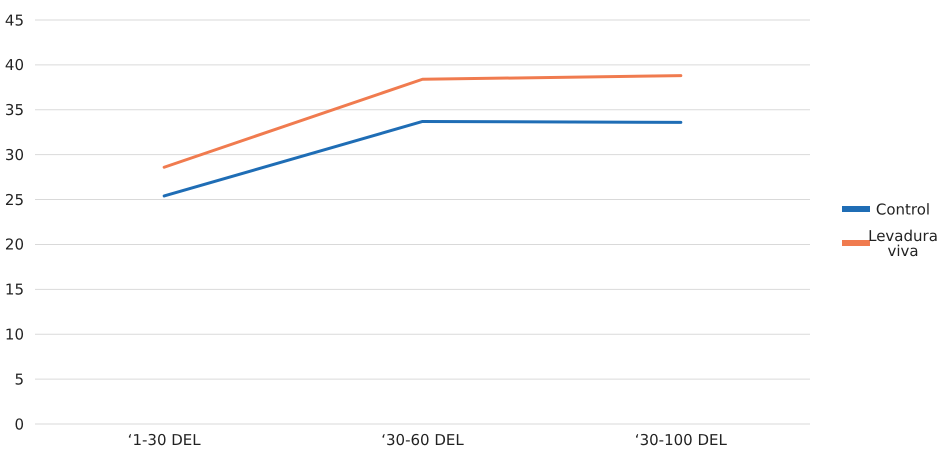  What do you see at coordinates (14, 110) in the screenshot?
I see `y-tick-label: 35` at bounding box center [14, 110].